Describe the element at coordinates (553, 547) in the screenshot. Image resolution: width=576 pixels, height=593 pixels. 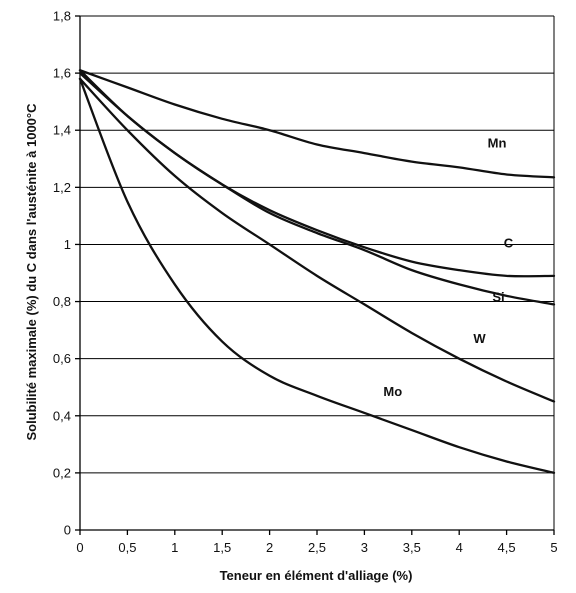
I see `x-tick-label: 5` at that location.